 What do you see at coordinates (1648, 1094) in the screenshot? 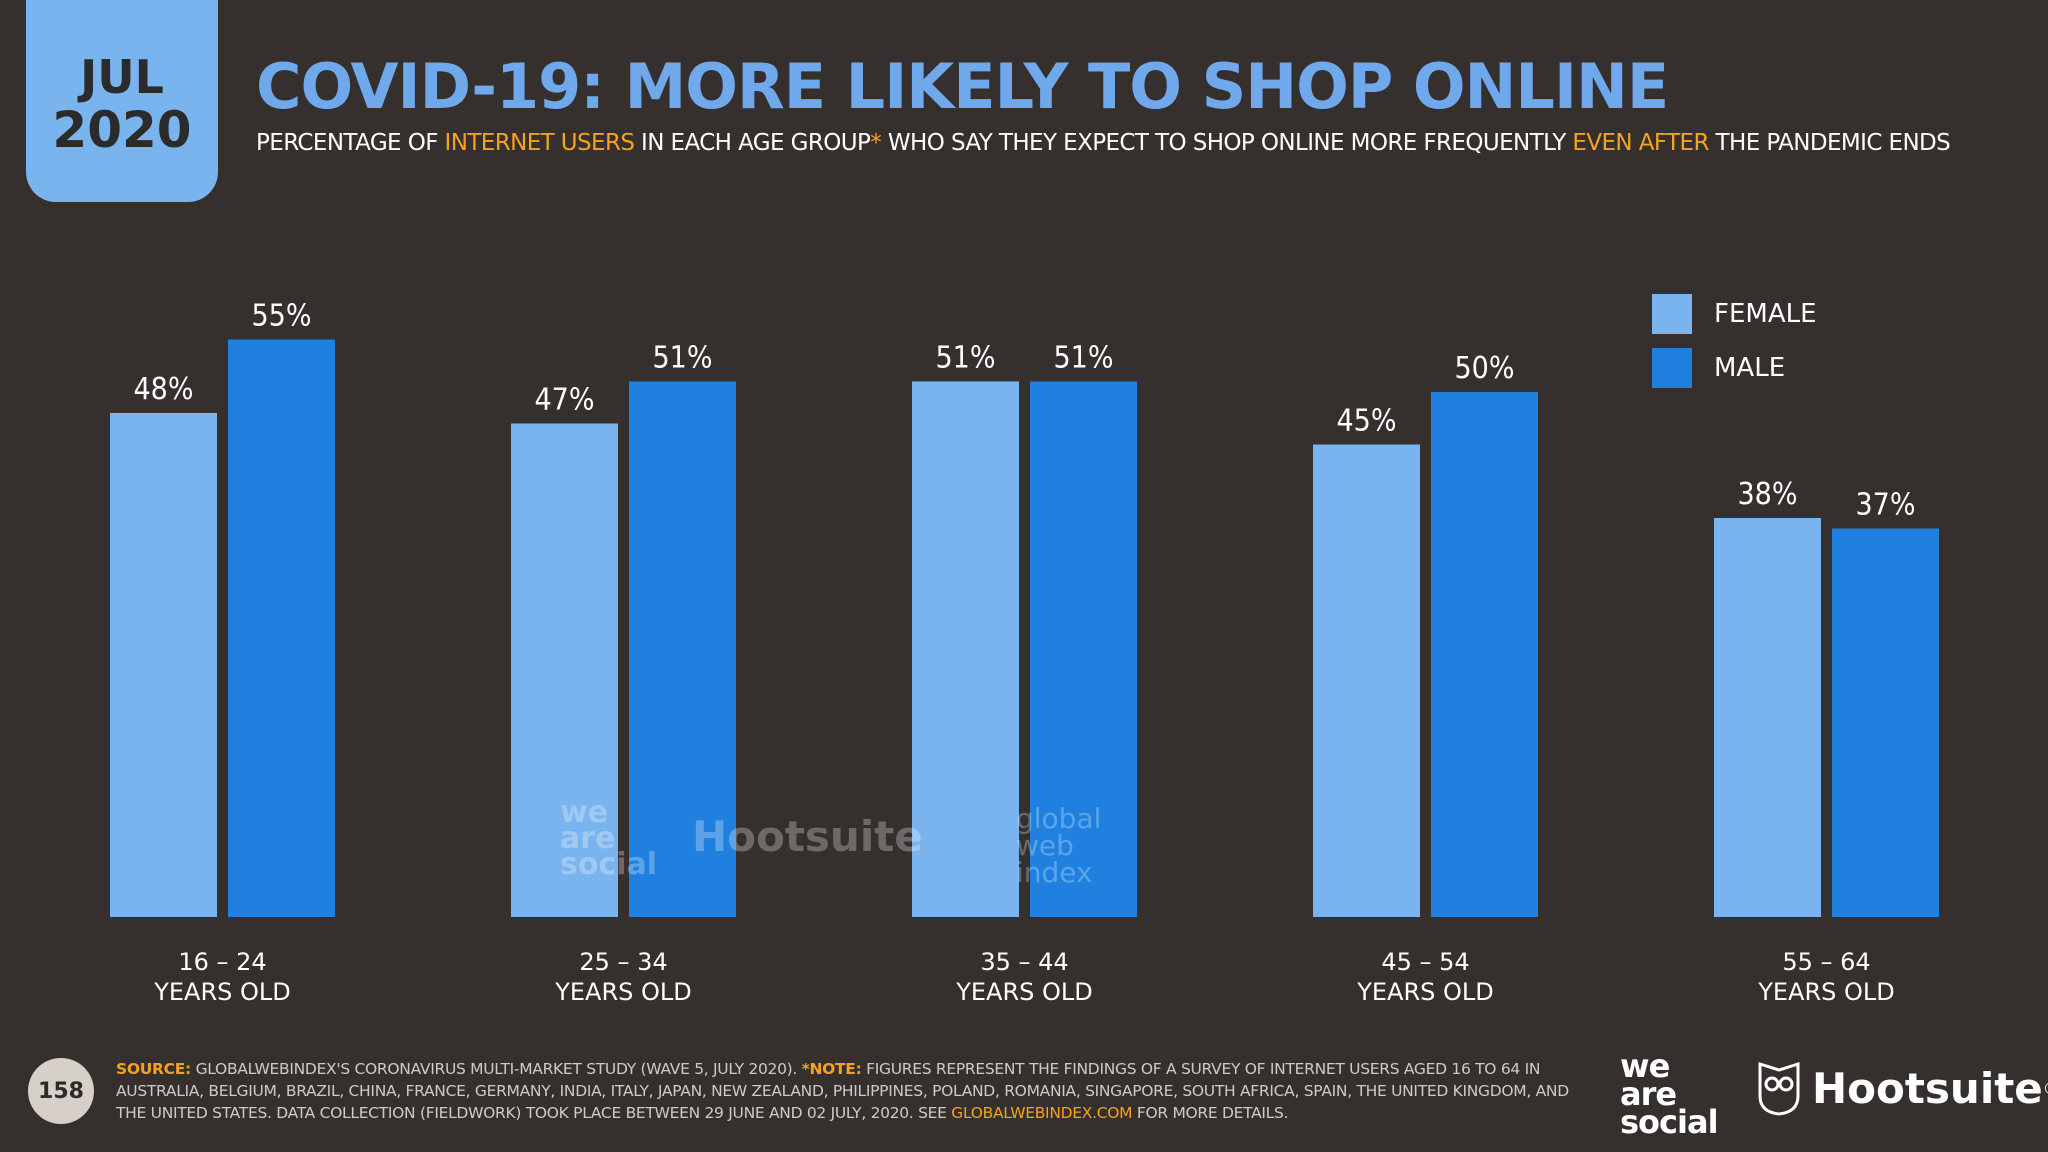
I see `logo-wearesocial-line2: are` at bounding box center [1648, 1094].